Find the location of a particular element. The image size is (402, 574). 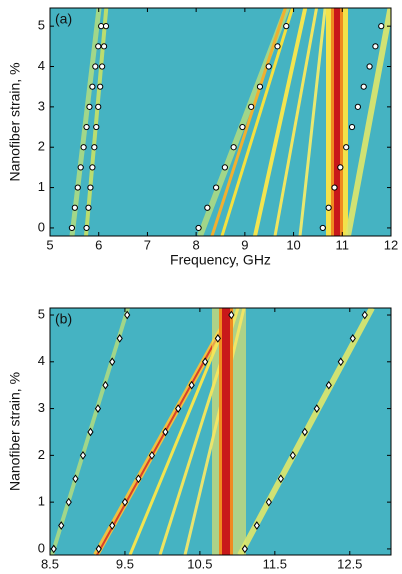

y-axis-label: Nanofiber strain, % is located at coordinates (15, 431).